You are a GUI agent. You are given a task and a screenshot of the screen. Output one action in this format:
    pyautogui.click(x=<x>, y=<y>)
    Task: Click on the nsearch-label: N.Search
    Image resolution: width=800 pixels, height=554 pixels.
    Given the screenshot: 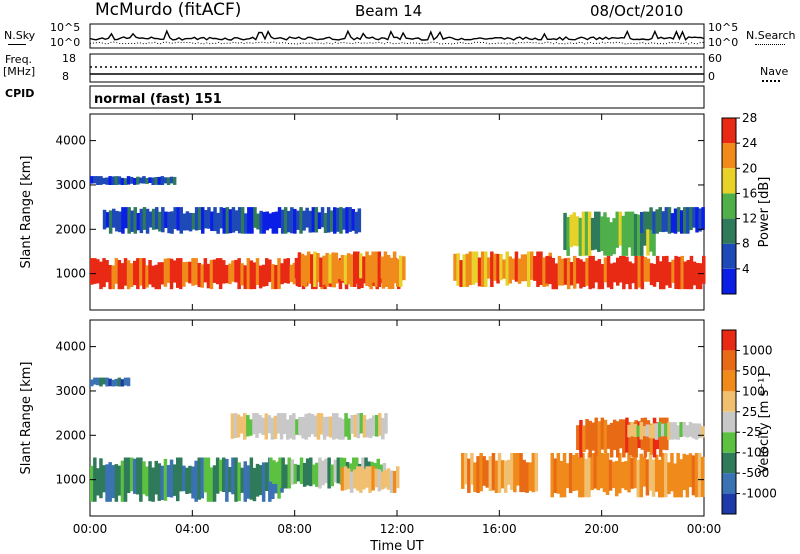 What is the action you would take?
    pyautogui.click(x=771, y=35)
    